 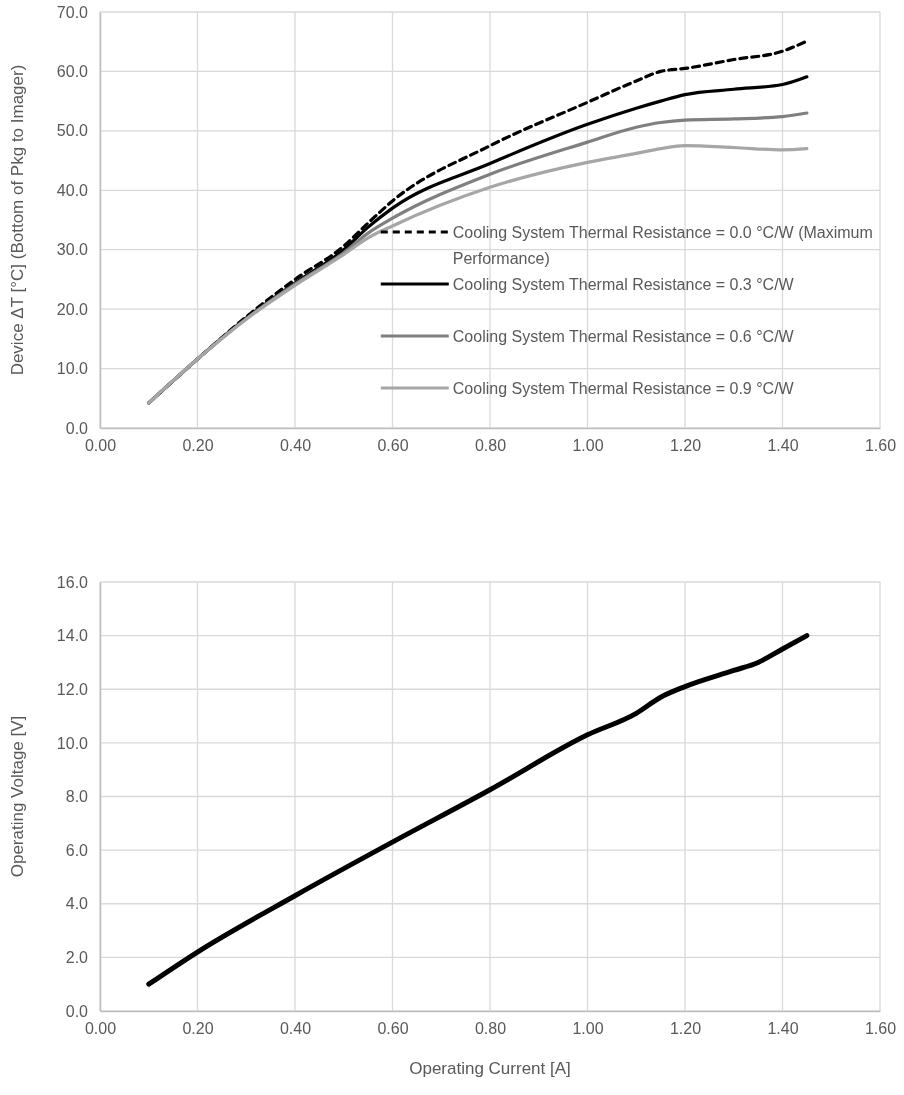 What do you see at coordinates (623, 388) in the screenshot?
I see `legend-label: Cooling System Thermal Resistance = 0.9 °C/W` at bounding box center [623, 388].